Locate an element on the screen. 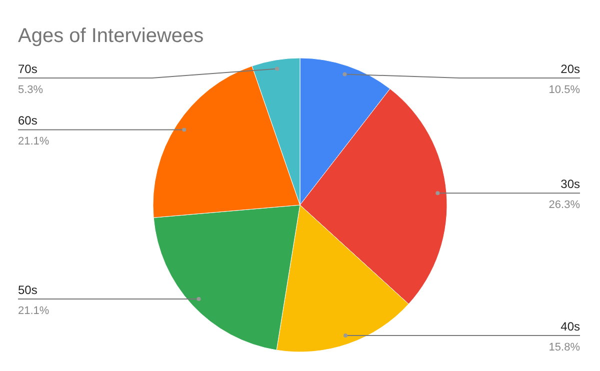 Image resolution: width=600 pixels, height=371 pixels. slice-label: 30s is located at coordinates (570, 184).